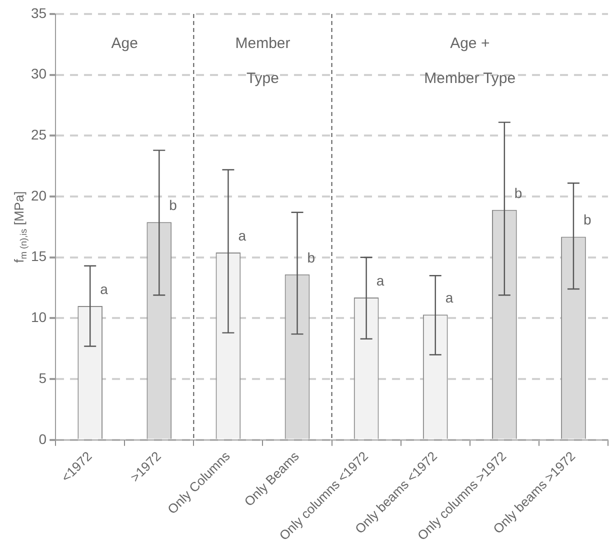 This screenshot has width=616, height=547. Describe the element at coordinates (262, 61) in the screenshot. I see `text: Member Type` at that location.